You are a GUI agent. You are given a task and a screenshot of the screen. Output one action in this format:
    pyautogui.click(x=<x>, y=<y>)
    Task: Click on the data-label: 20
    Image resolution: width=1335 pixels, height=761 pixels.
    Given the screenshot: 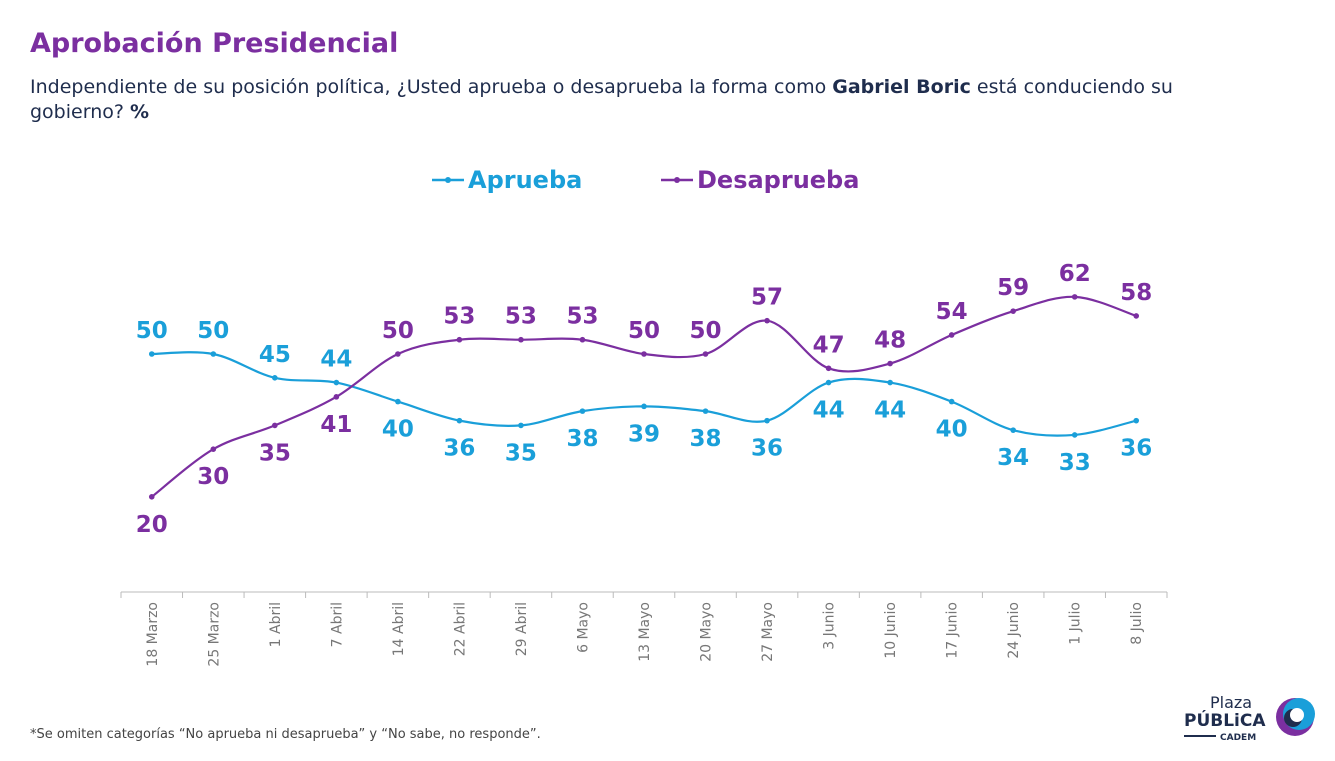 What is the action you would take?
    pyautogui.click(x=152, y=525)
    